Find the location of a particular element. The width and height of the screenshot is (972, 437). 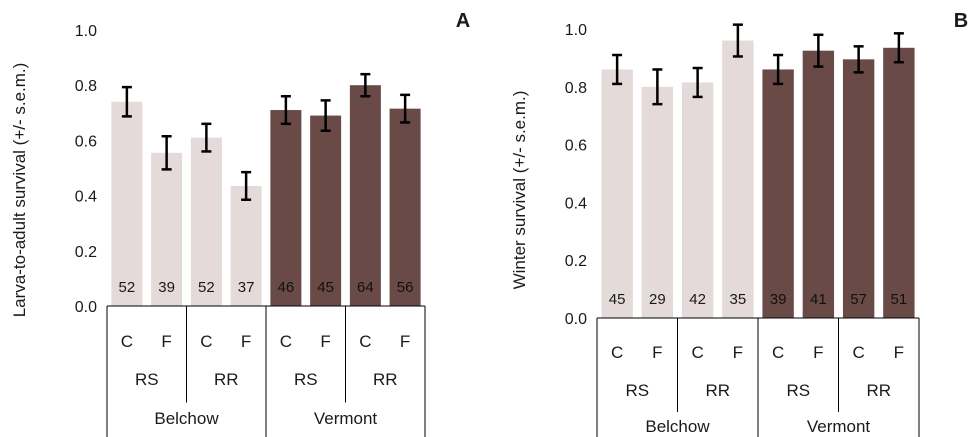

b-y-tick-label: 0.0 is located at coordinates (576, 319).